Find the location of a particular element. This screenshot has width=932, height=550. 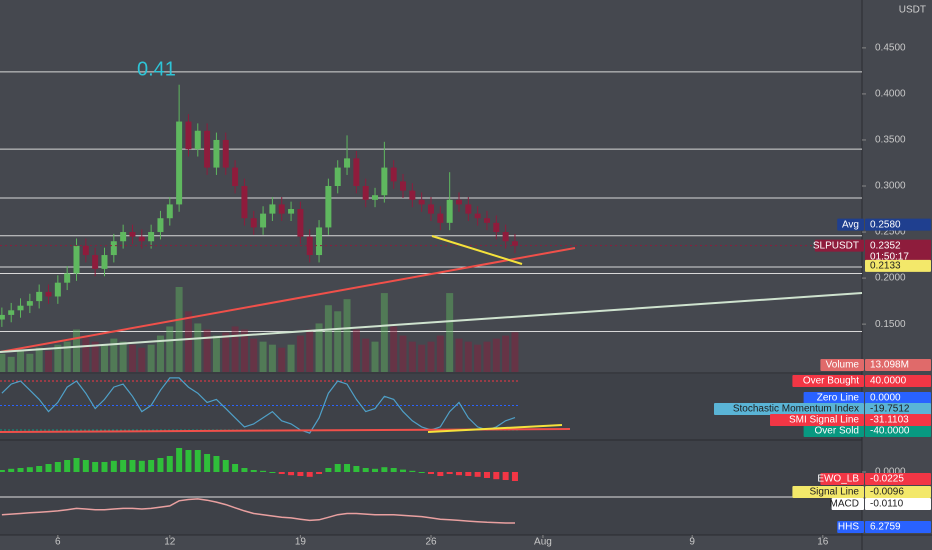

name-label: Over Sold is located at coordinates (837, 431).